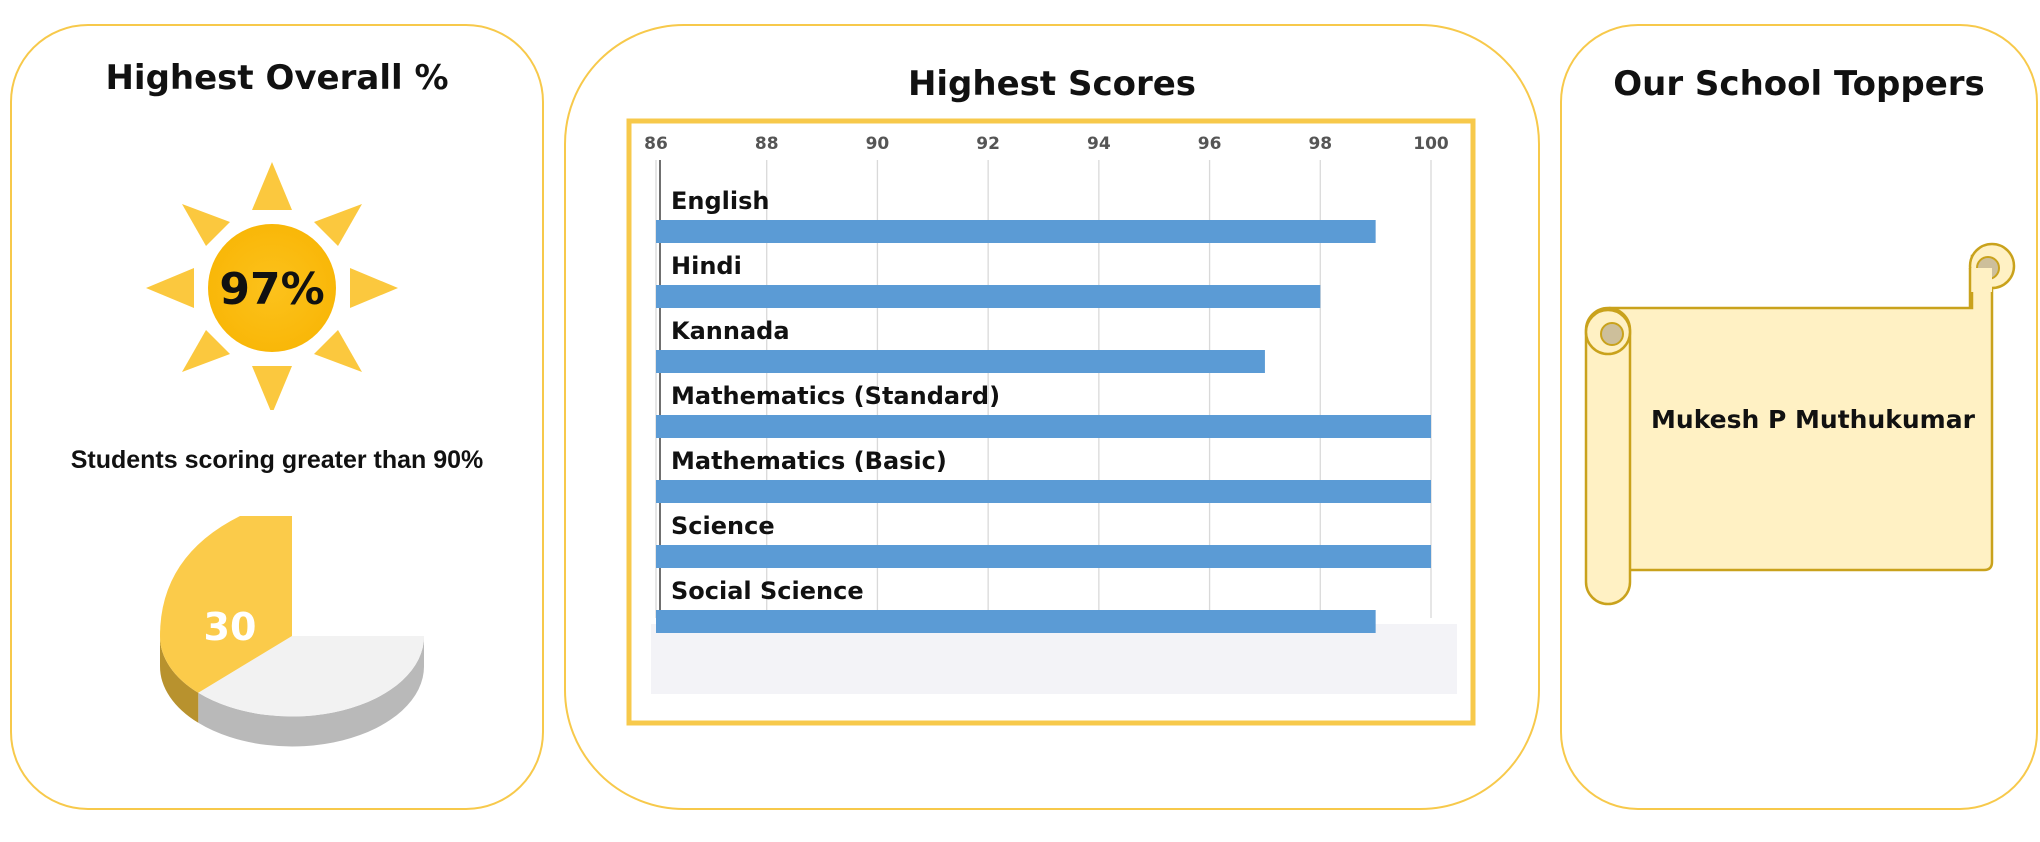 The width and height of the screenshot is (2040, 842). What do you see at coordinates (226, 576) in the screenshot?
I see `pie-slice-top` at bounding box center [226, 576].